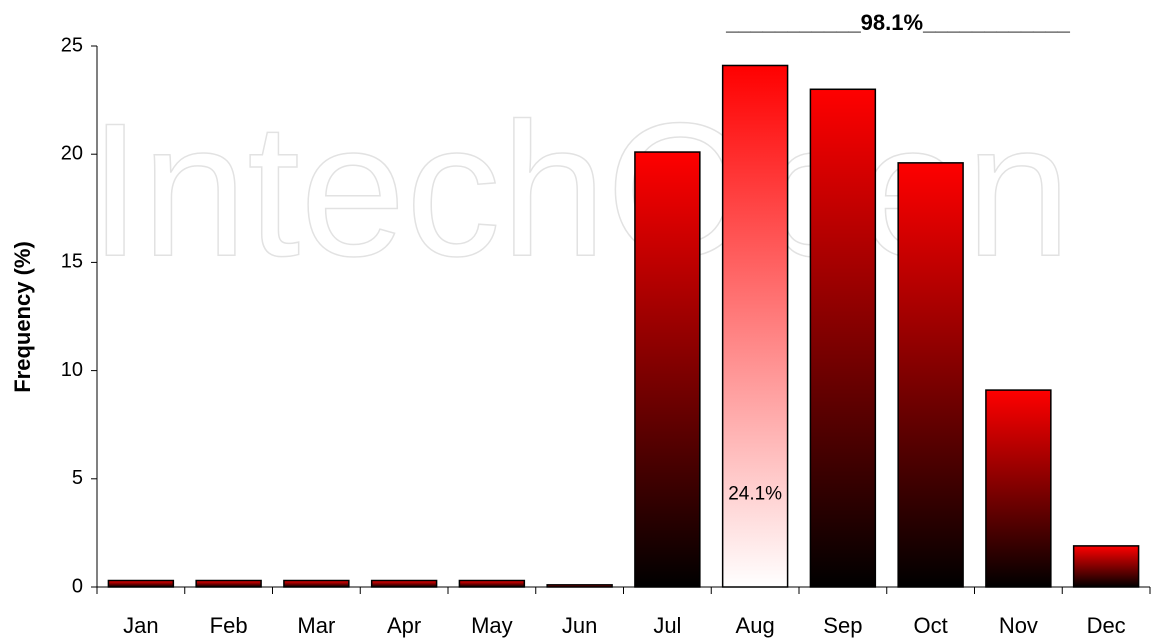  What do you see at coordinates (77, 478) in the screenshot?
I see `y-tick-label: 5` at bounding box center [77, 478].